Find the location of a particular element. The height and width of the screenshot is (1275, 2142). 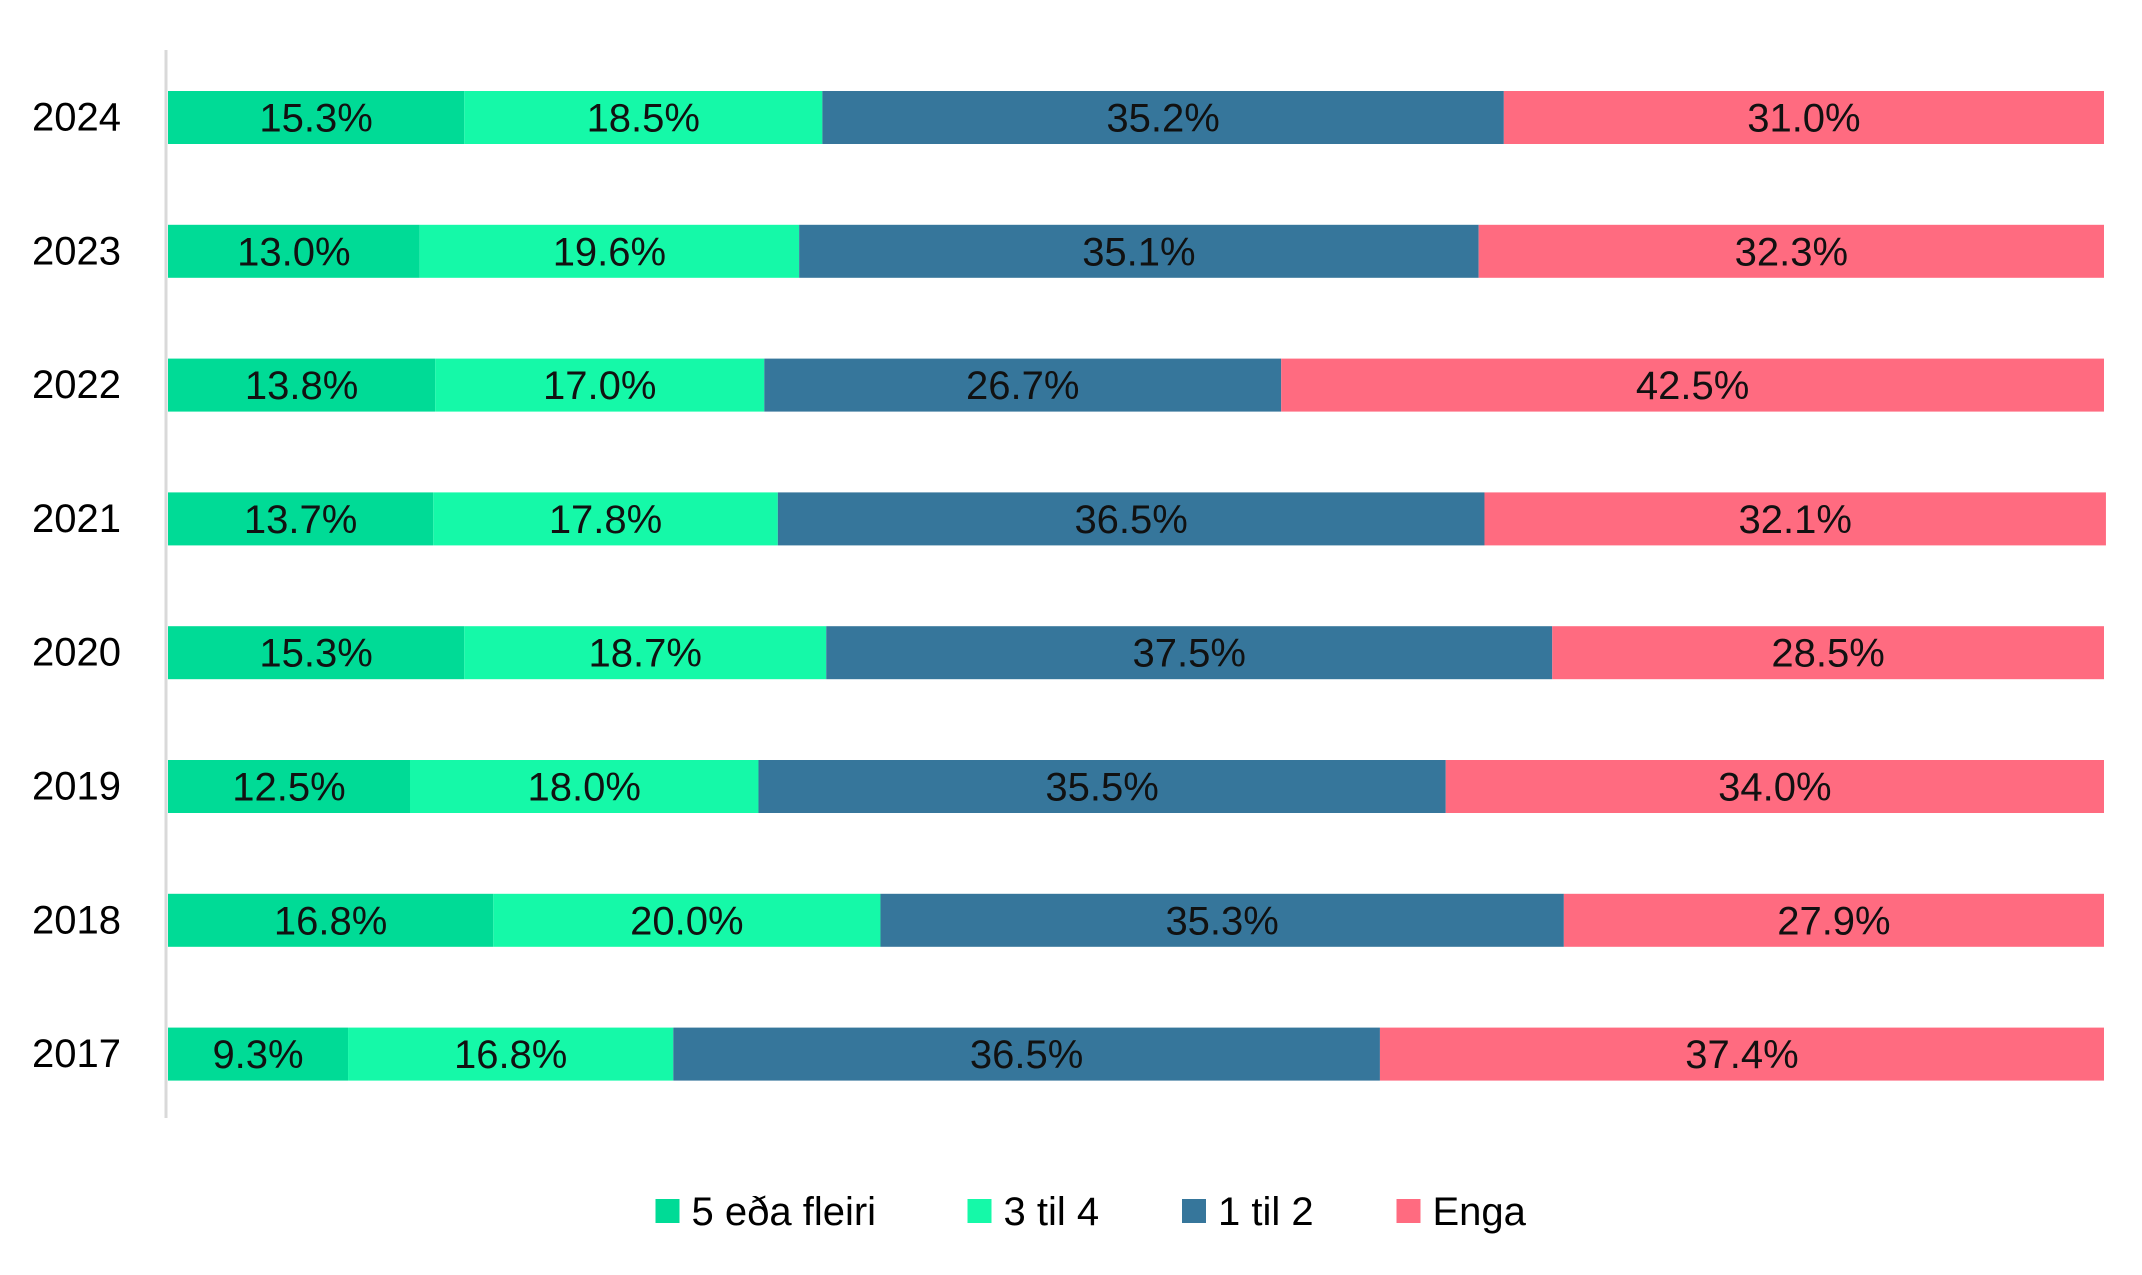

data-label-2024-series-2: 35.2% is located at coordinates (1162, 119).